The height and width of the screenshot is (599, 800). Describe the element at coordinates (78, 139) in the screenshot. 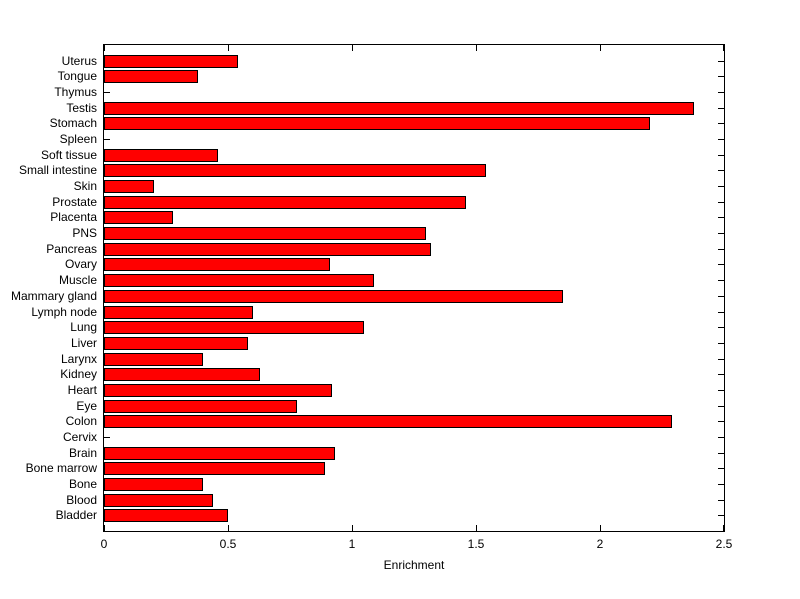

I see `y-tick-label: Spleen` at that location.